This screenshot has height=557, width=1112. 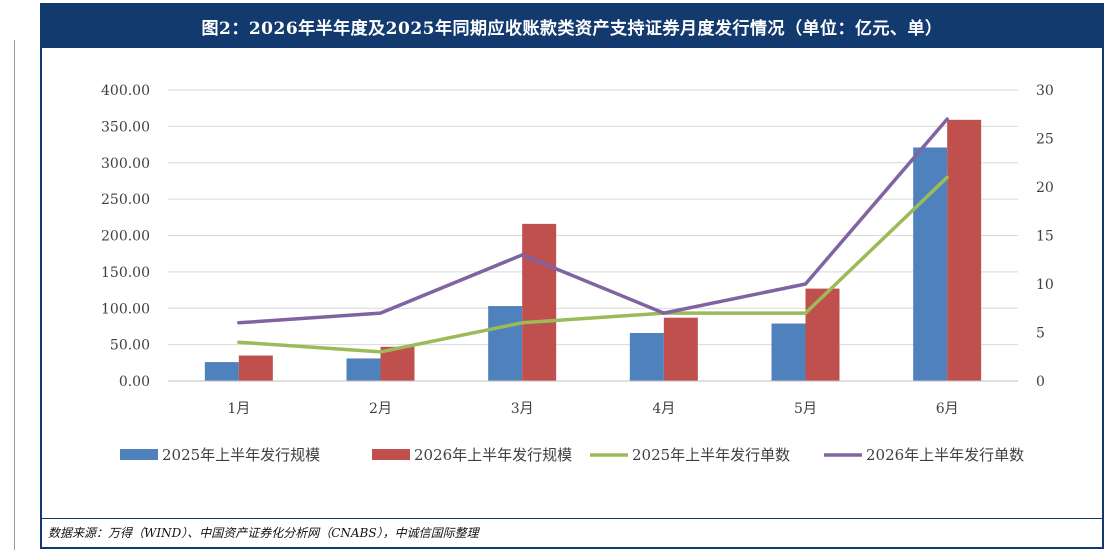 What do you see at coordinates (1040, 334) in the screenshot?
I see `y-right-tick-label: 5` at bounding box center [1040, 334].